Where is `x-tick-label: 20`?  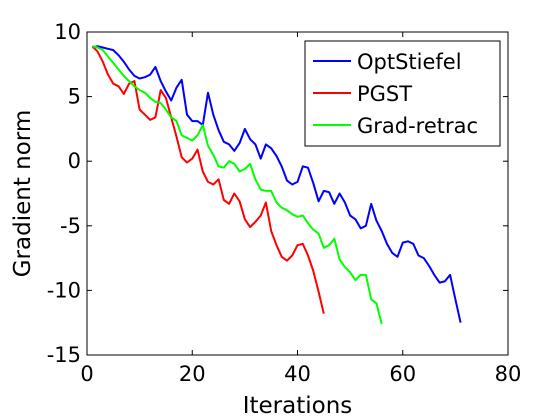 x-tick-label: 20 is located at coordinates (192, 374).